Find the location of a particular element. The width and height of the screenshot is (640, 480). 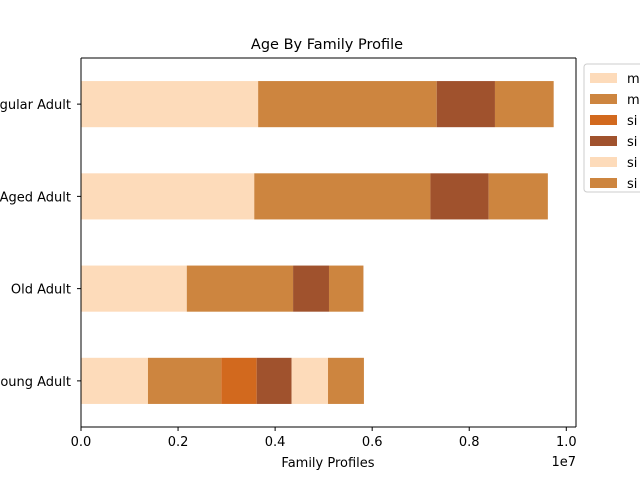

y-tick-label: oung Adult is located at coordinates (35, 382).